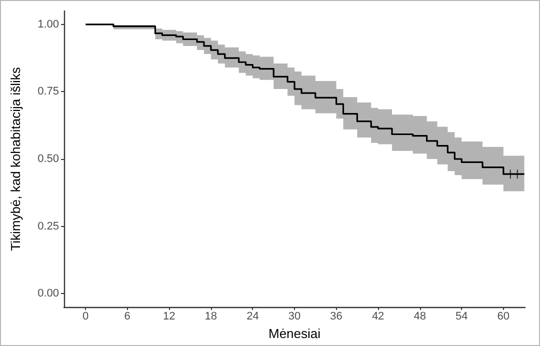 The height and width of the screenshot is (346, 540). Describe the element at coordinates (15, 158) in the screenshot. I see `y-axis-title: Tikimybė, kad kohabitacija išliks` at that location.